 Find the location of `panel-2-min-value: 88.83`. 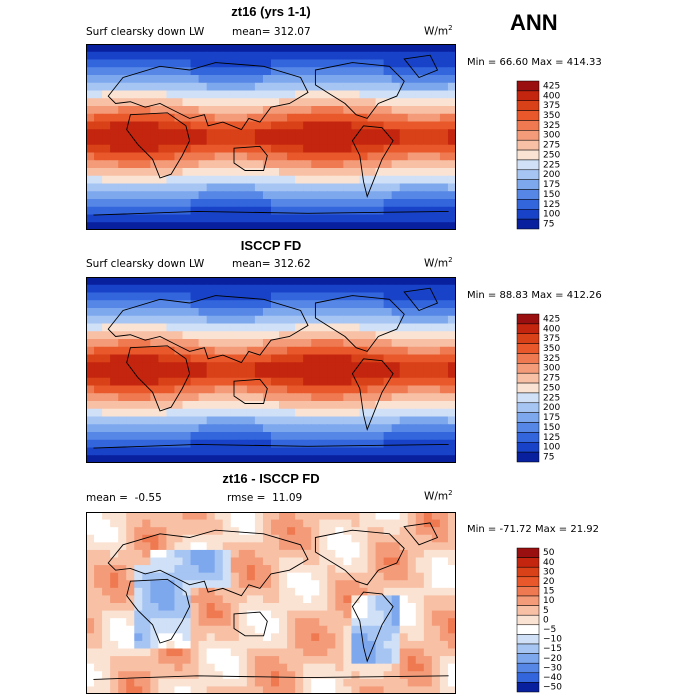

panel-2-min-value: 88.83 is located at coordinates (514, 295).